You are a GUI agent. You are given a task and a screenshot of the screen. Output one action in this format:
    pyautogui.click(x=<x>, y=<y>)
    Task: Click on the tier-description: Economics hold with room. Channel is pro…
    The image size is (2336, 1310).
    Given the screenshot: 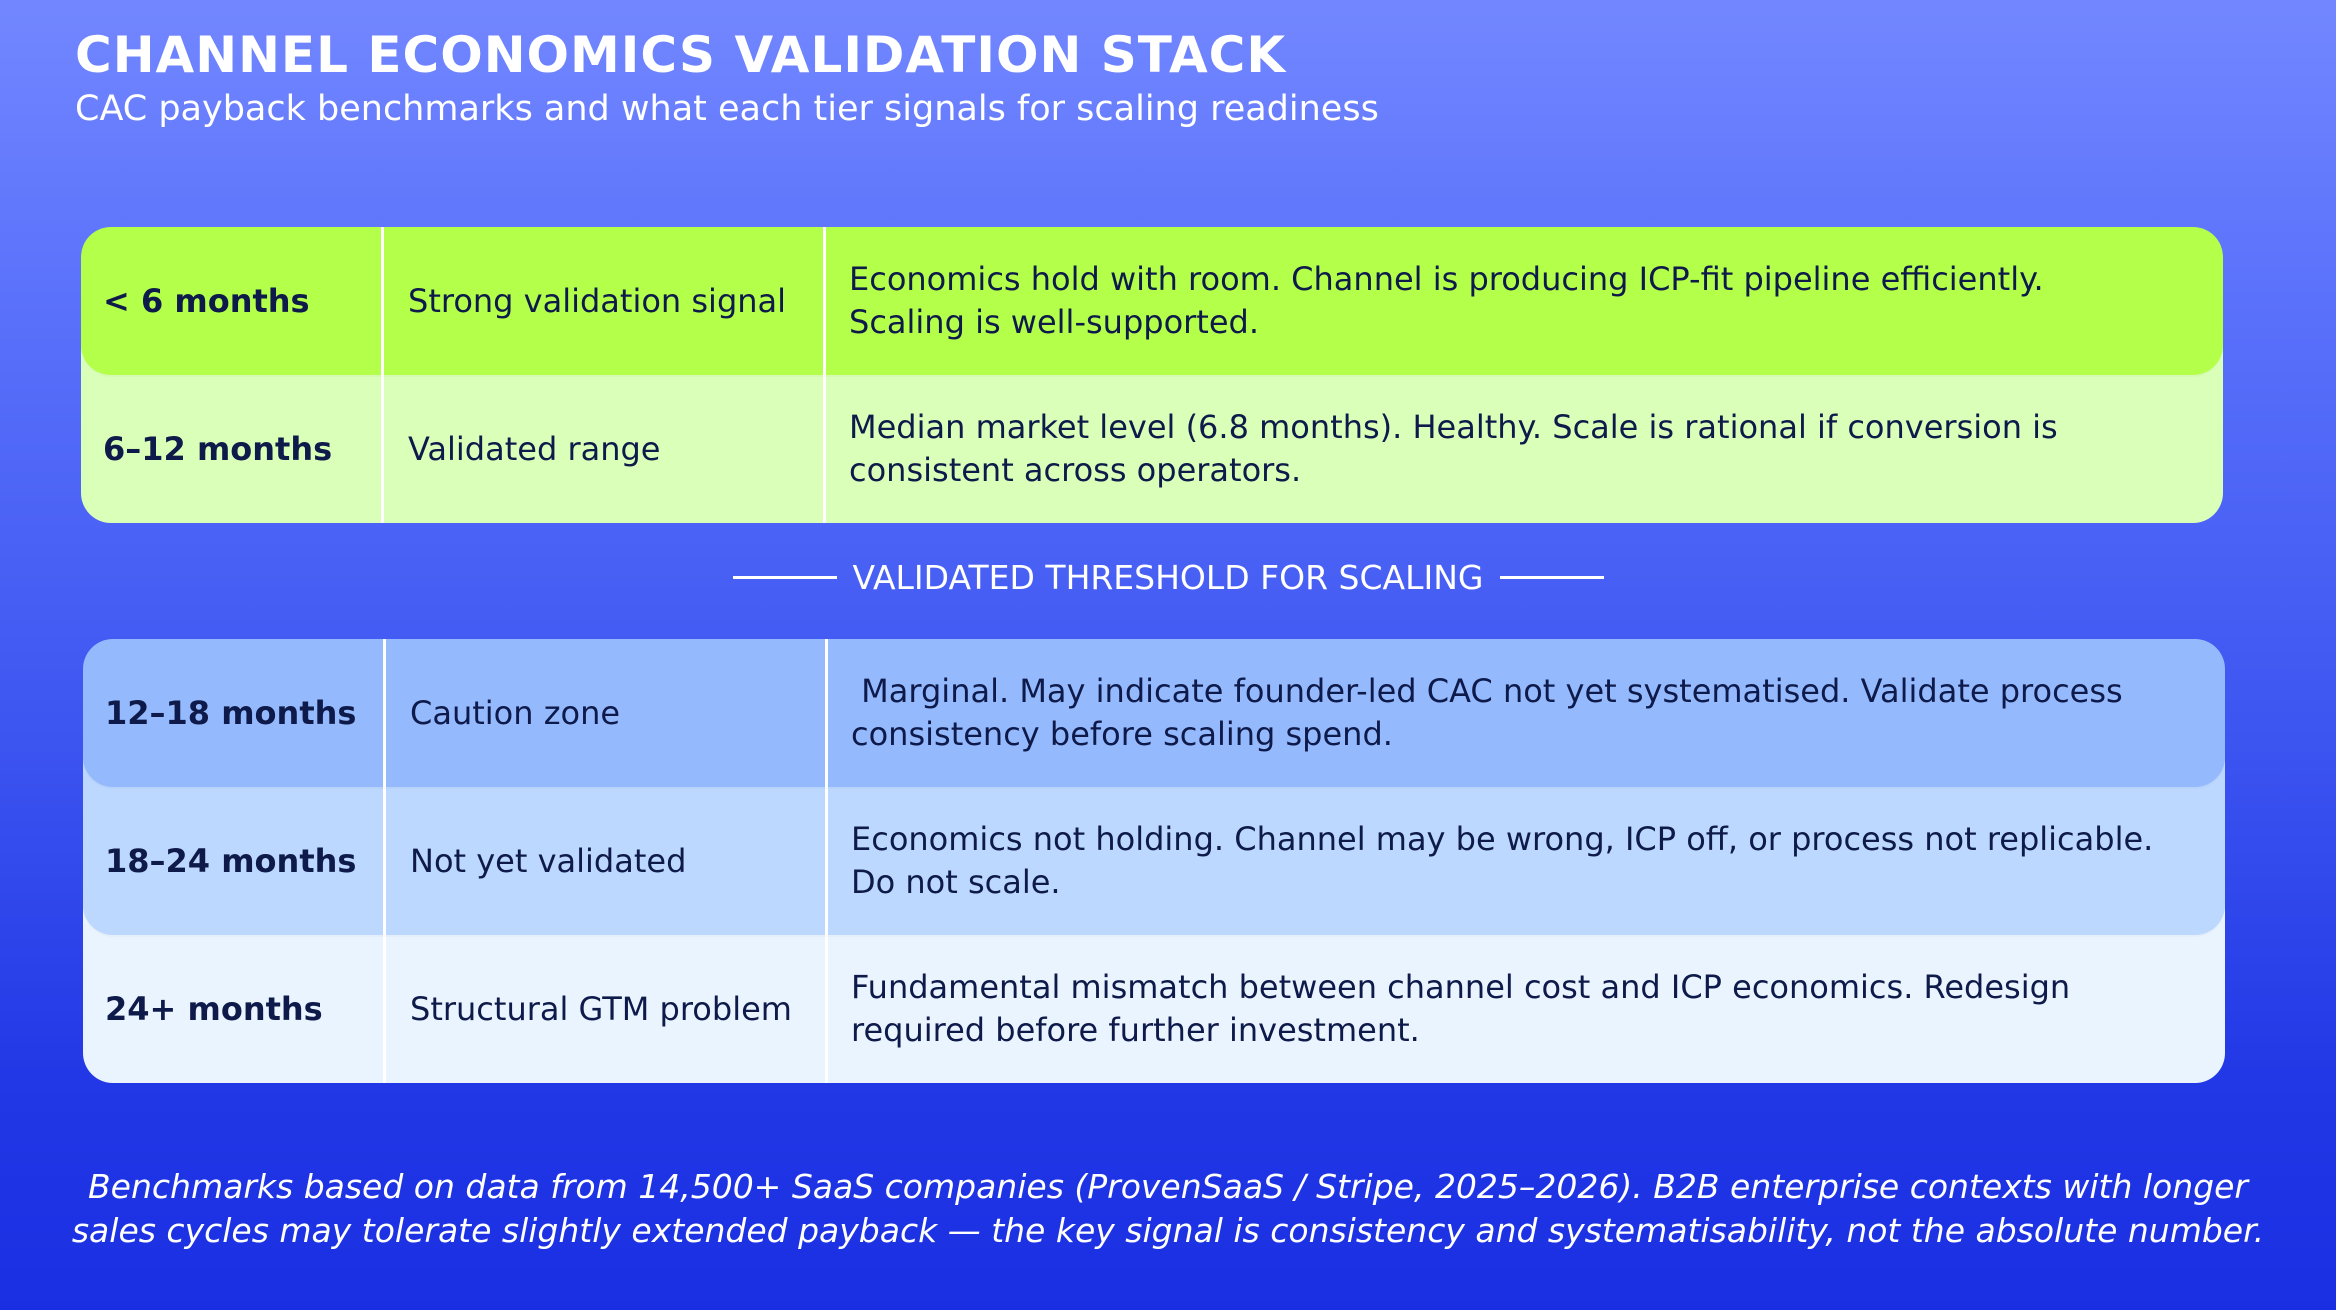 What is the action you would take?
    pyautogui.click(x=1524, y=301)
    